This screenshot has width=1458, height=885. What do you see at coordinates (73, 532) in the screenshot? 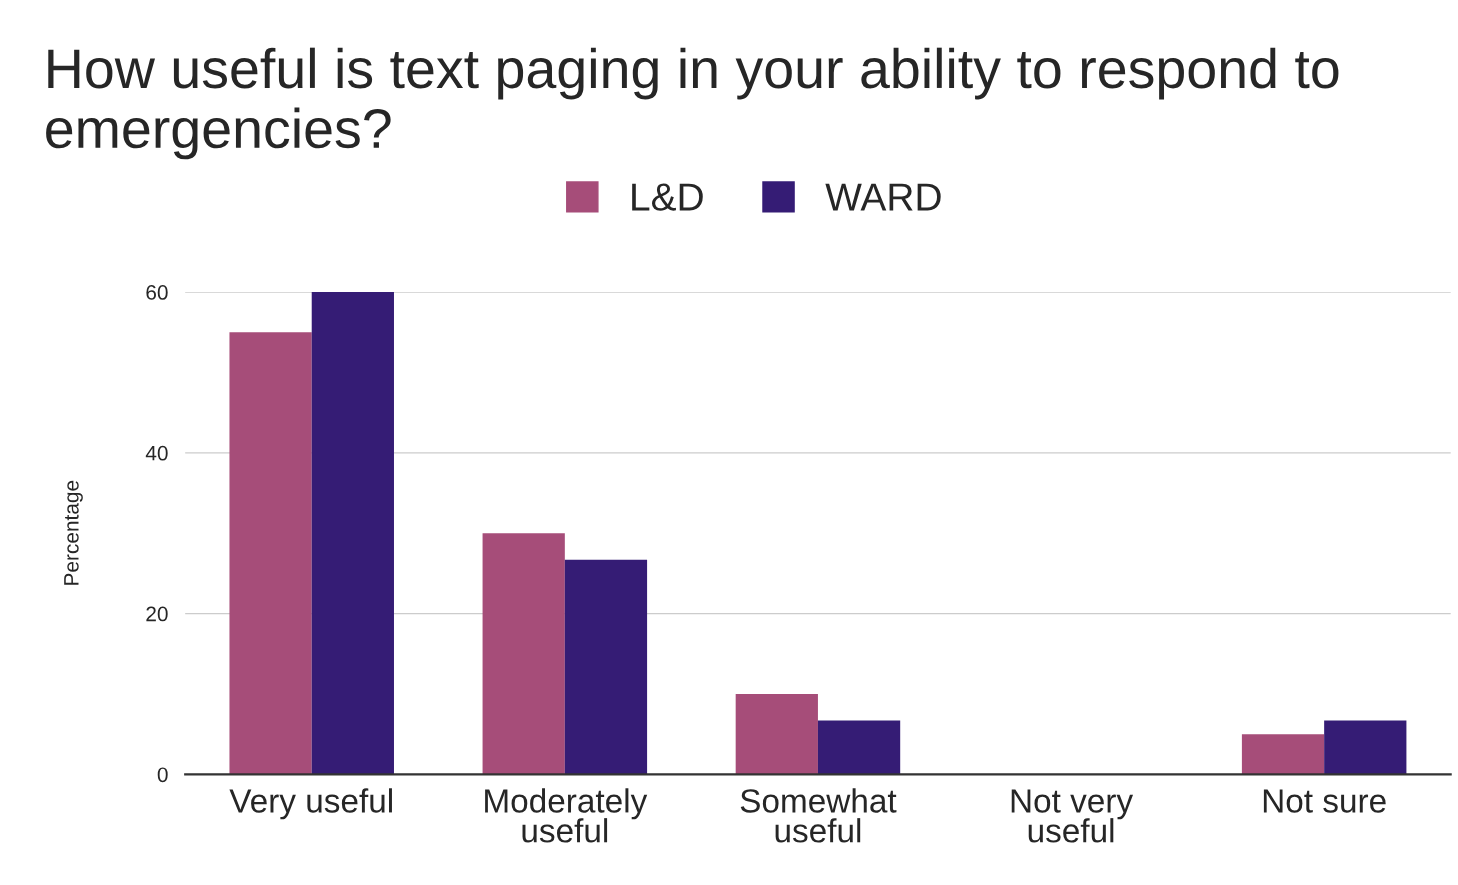
I see `y-axis-title: Percentage` at bounding box center [73, 532].